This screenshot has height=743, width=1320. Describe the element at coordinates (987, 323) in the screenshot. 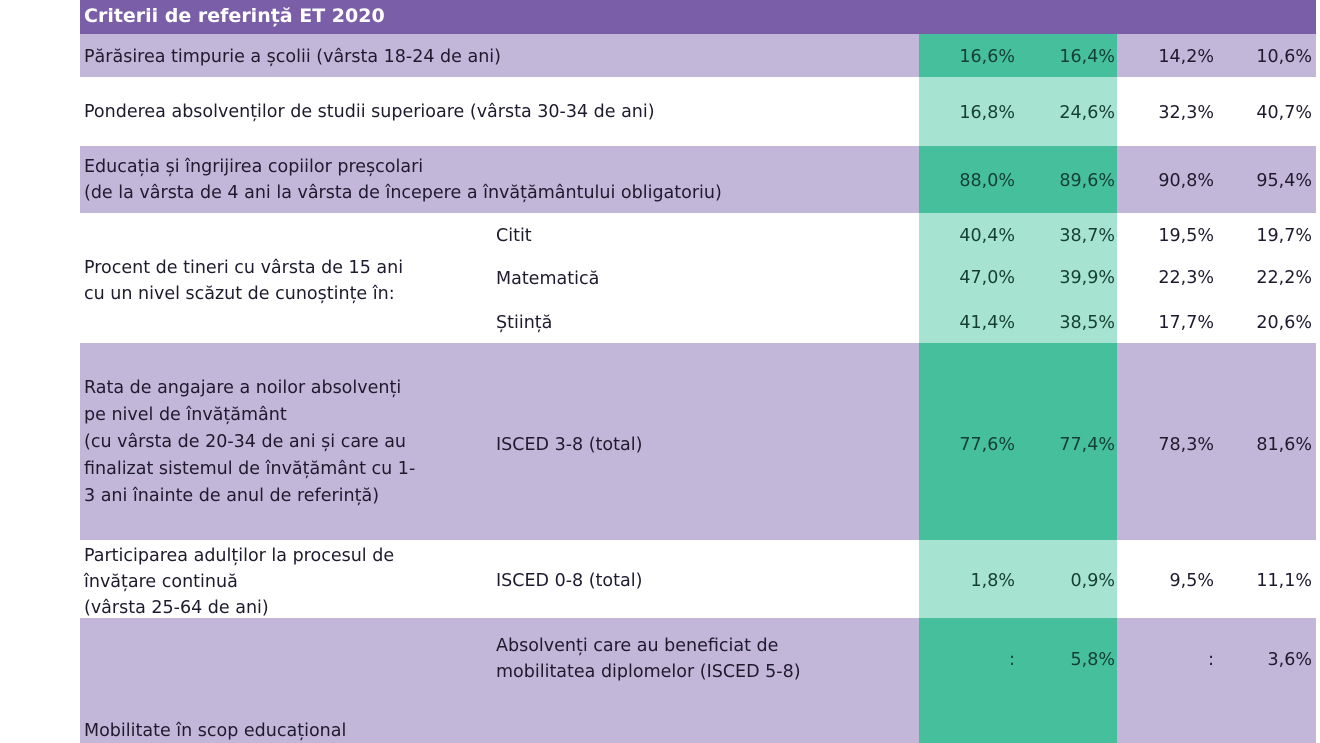

I see `value-cell: 41,4%` at that location.